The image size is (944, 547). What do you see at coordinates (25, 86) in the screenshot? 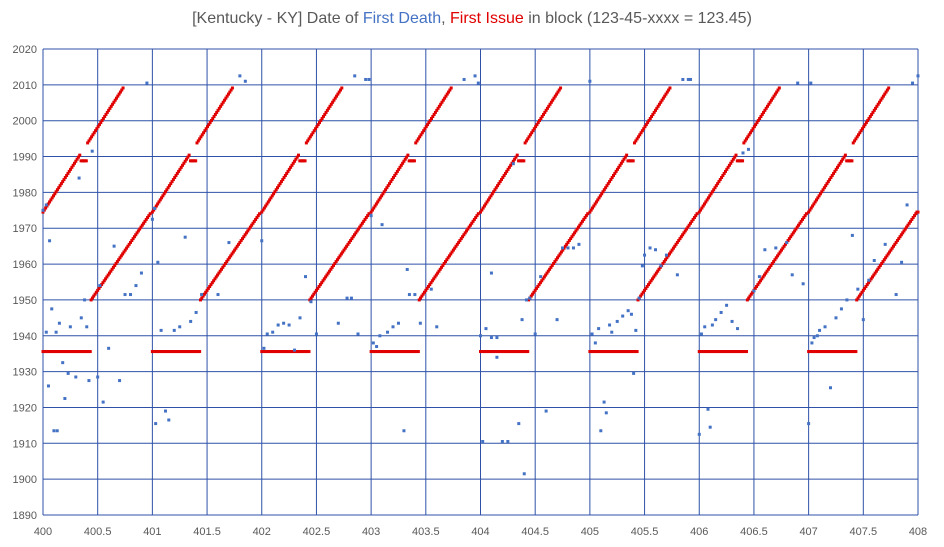
I see `y-tick-label: 2010` at bounding box center [25, 86].